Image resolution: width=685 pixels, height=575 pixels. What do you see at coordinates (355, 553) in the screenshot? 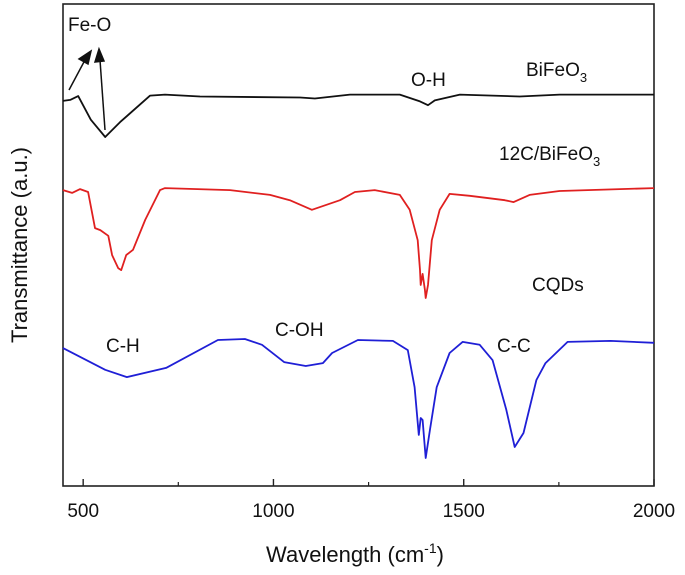
I see `x-axis-label: Wavelength (cm-1)` at bounding box center [355, 553].